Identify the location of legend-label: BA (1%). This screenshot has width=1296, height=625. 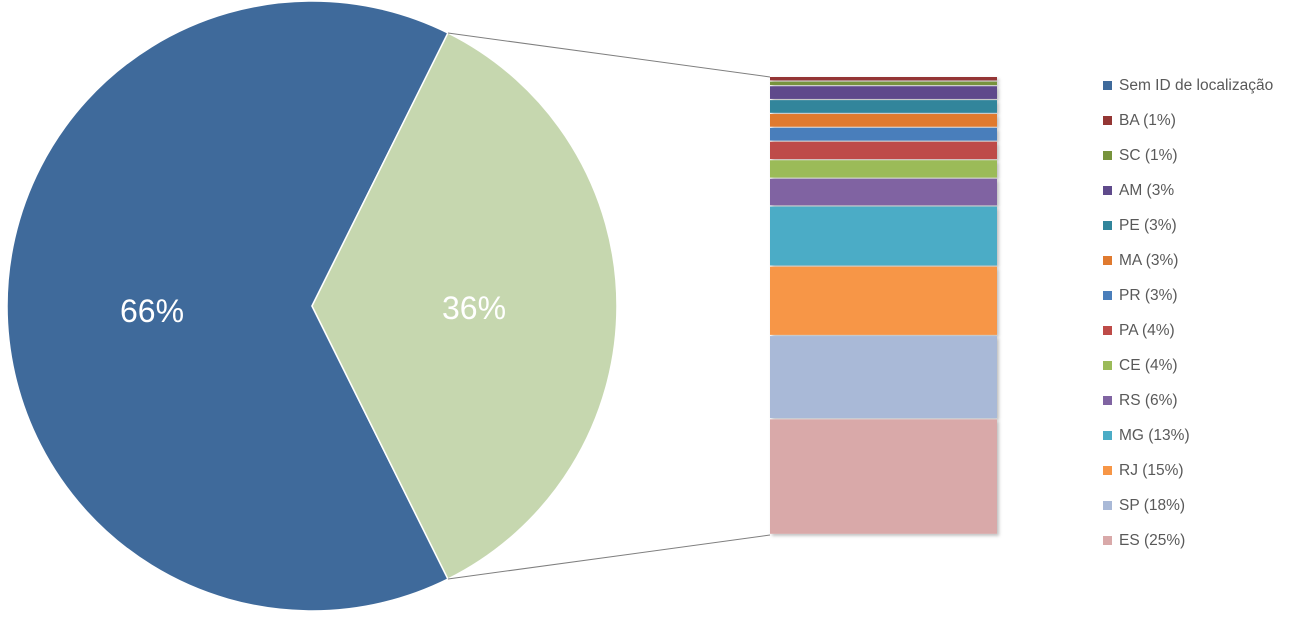
(1147, 120).